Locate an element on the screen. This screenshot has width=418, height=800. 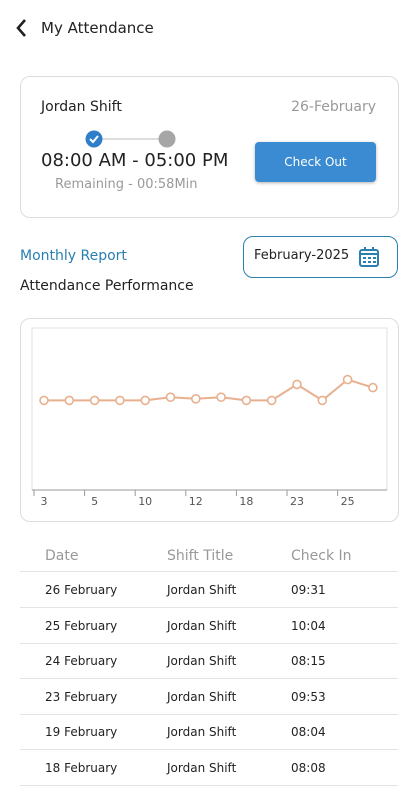
report-subtitle: Attendance Performance is located at coordinates (107, 286).